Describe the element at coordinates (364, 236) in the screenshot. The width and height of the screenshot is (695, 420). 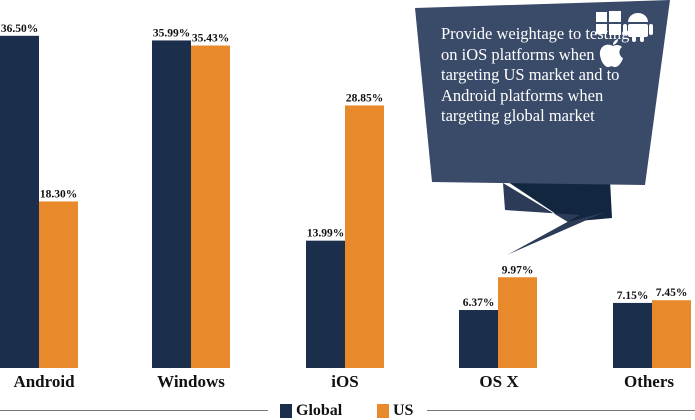
I see `bar-us-ios` at that location.